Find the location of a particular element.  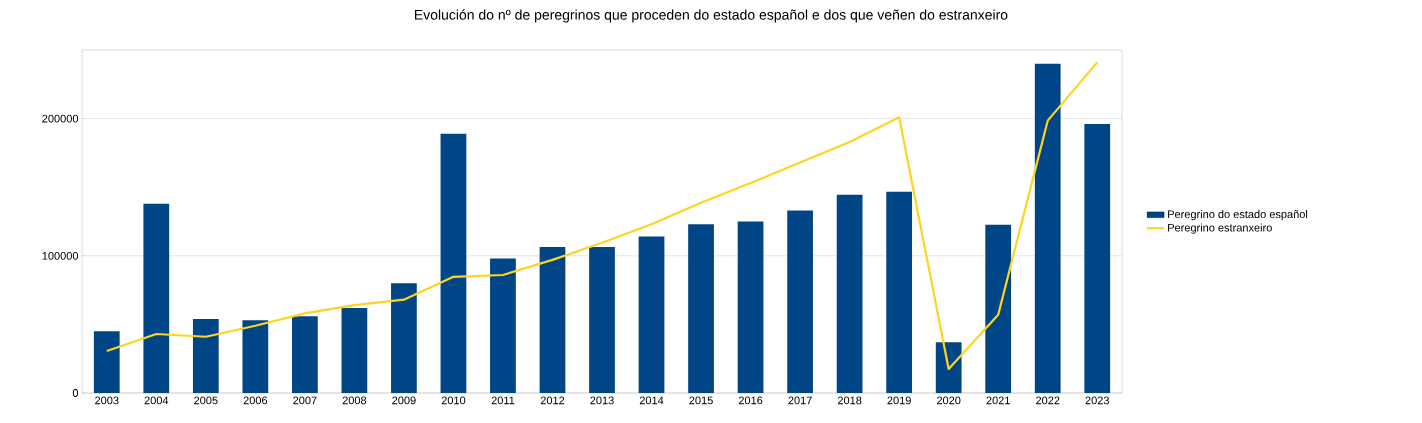

x-tick-label: 2013 is located at coordinates (602, 400).